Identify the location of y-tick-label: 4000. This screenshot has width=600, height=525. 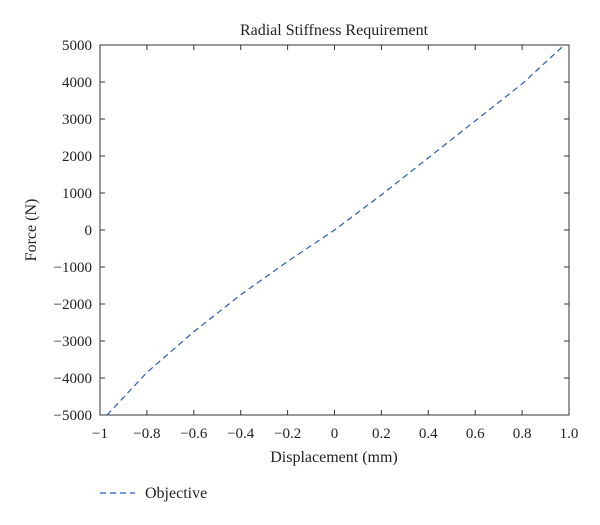
(77, 83).